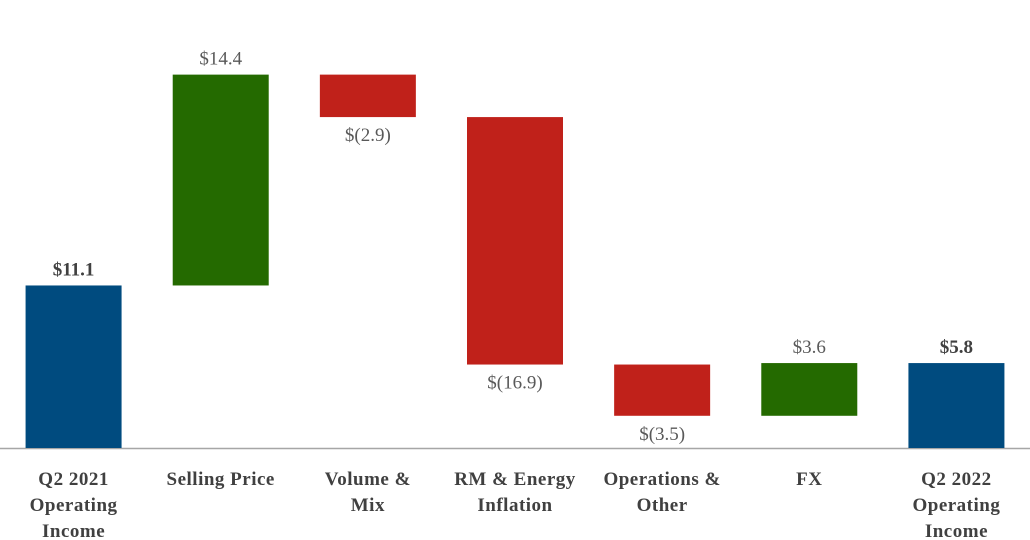 The width and height of the screenshot is (1030, 540). Describe the element at coordinates (515, 492) in the screenshot. I see `category-label-3: RM & Energy Inflation` at that location.